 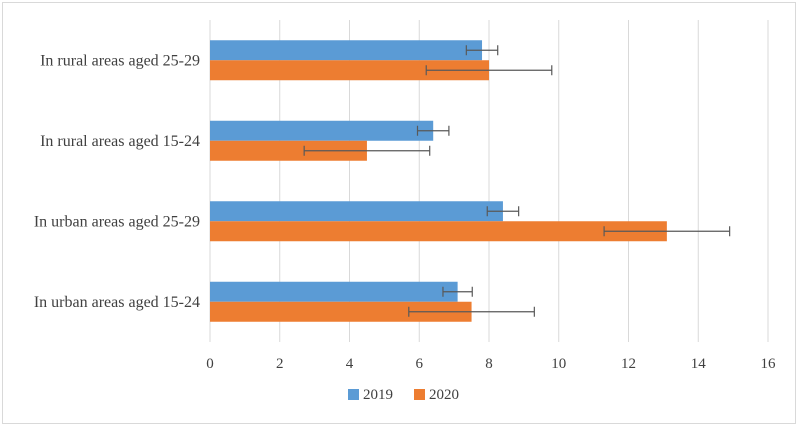 I want to click on legend-swatch-2019, so click(x=353, y=394).